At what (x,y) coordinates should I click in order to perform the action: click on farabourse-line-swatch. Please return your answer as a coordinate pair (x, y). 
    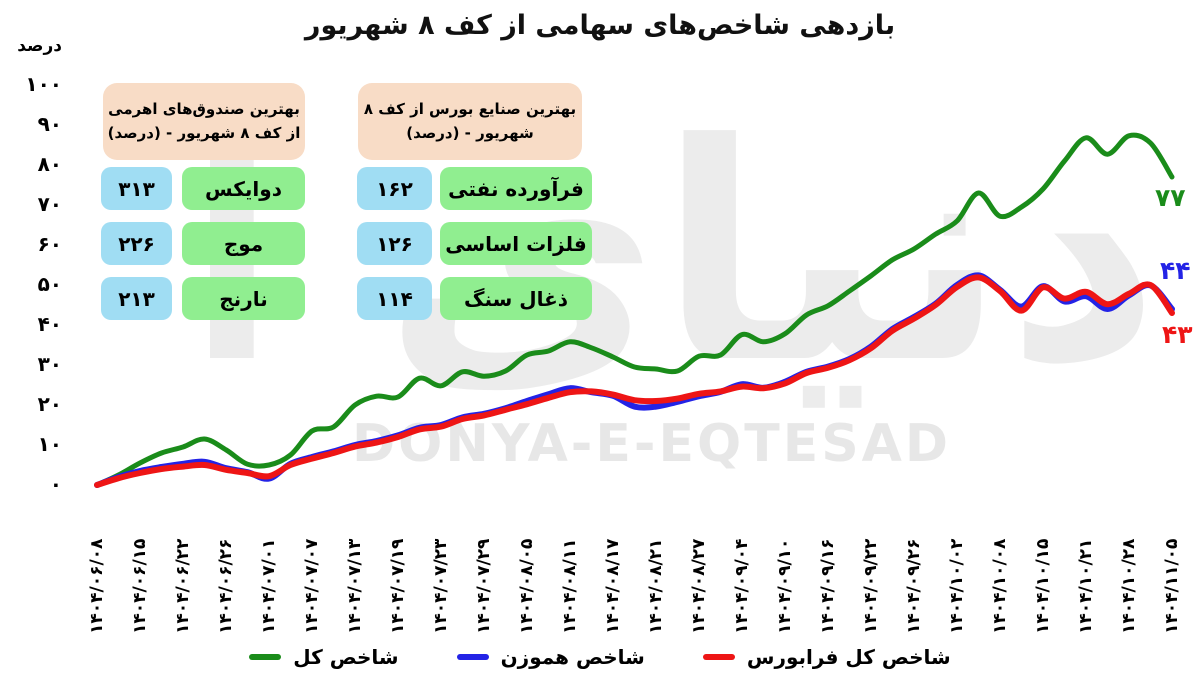
    Looking at the image, I should click on (718, 657).